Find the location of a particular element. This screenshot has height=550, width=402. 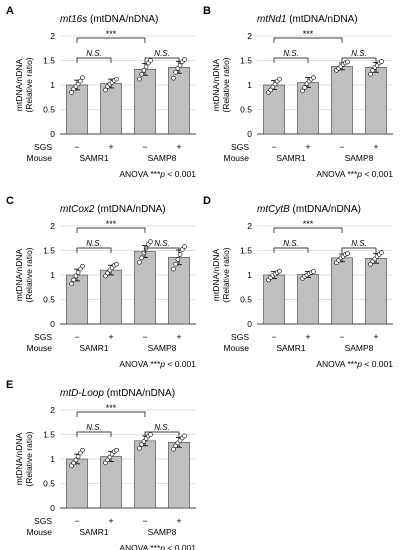

panel-label: B is located at coordinates (207, 11).